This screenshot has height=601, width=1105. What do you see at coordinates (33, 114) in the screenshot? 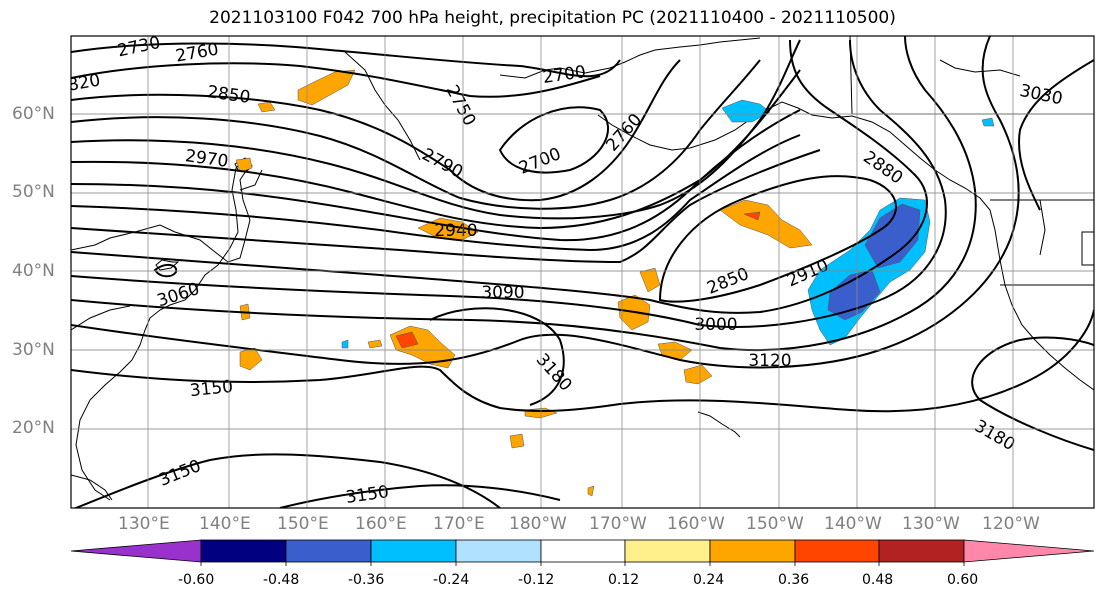
I see `lat-label: 60°N` at bounding box center [33, 114].